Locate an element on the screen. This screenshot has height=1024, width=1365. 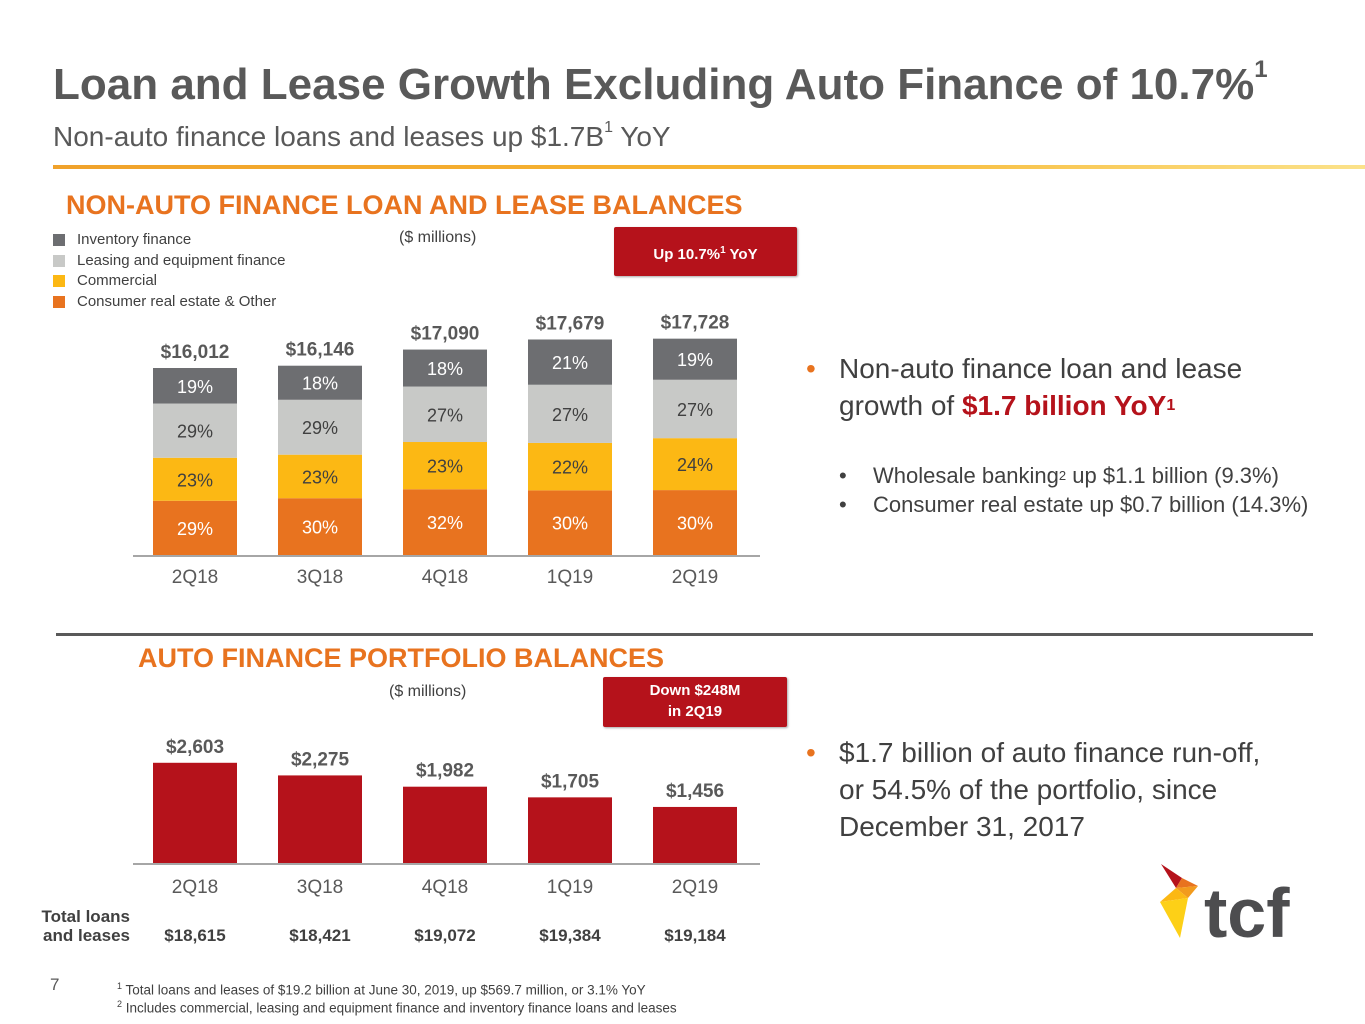
tcf-logo: tcf is located at coordinates (1238, 907).